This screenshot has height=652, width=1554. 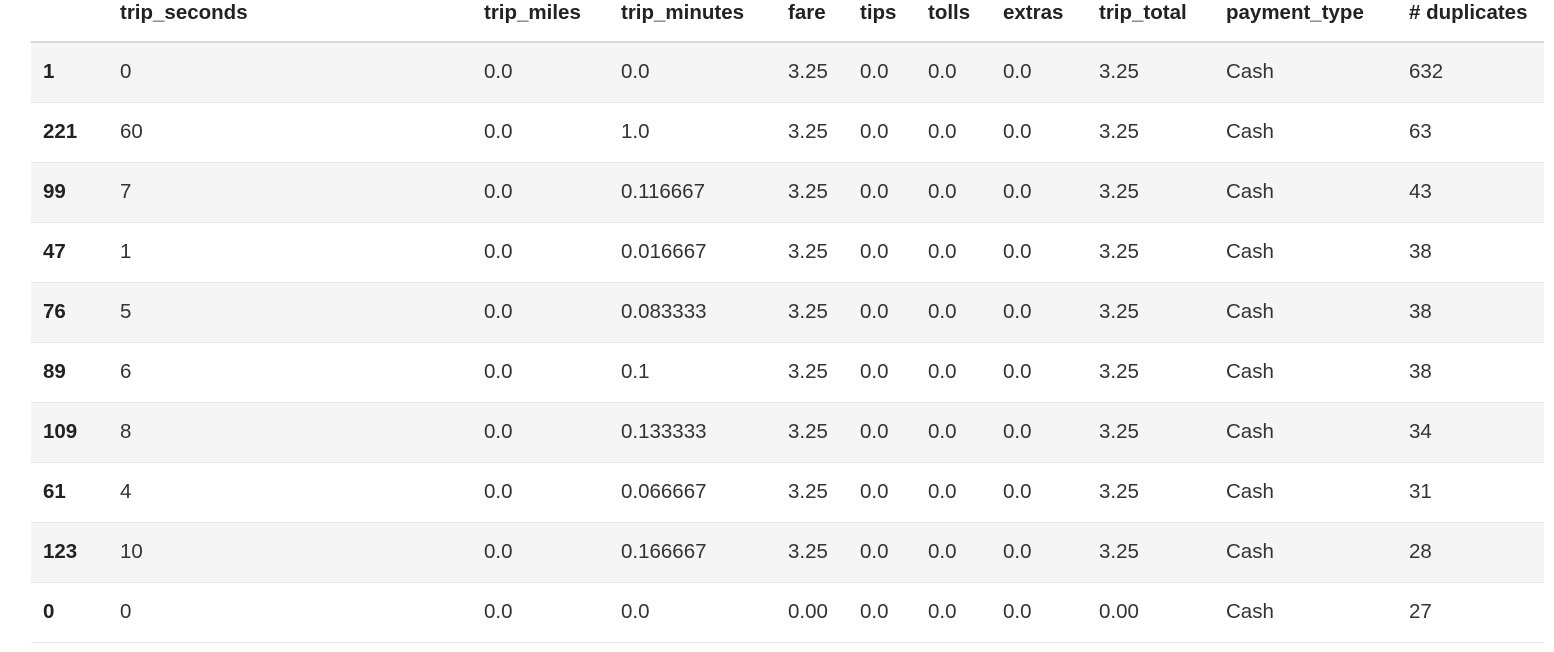 What do you see at coordinates (532, 12) in the screenshot?
I see `column-header-trip-miles: trip_miles` at bounding box center [532, 12].